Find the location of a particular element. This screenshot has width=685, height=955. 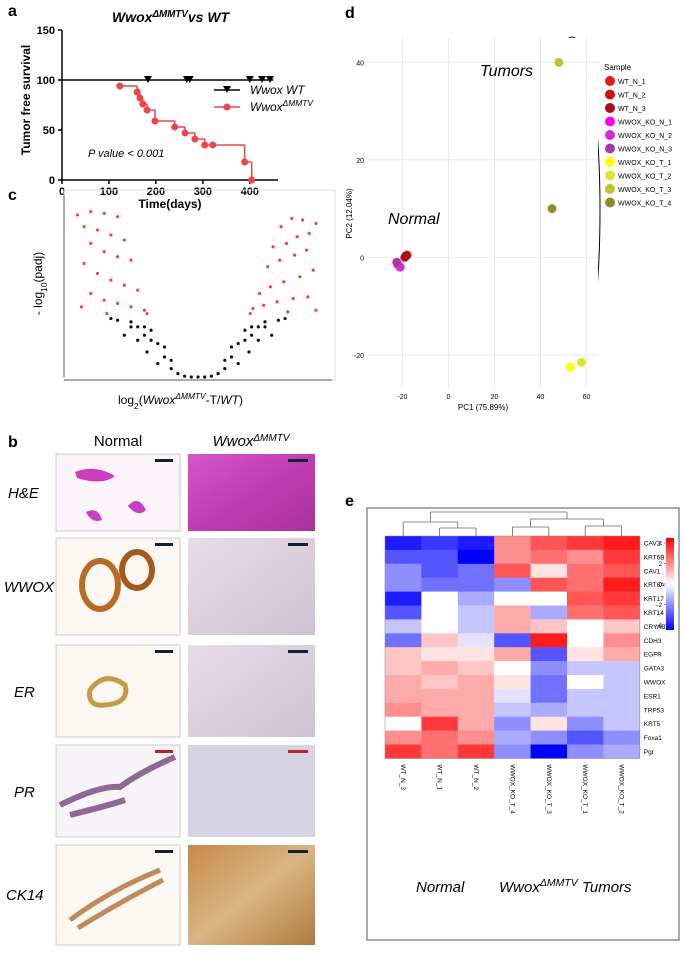

y-axis-label: PC2 (12.04%) is located at coordinates (349, 213).